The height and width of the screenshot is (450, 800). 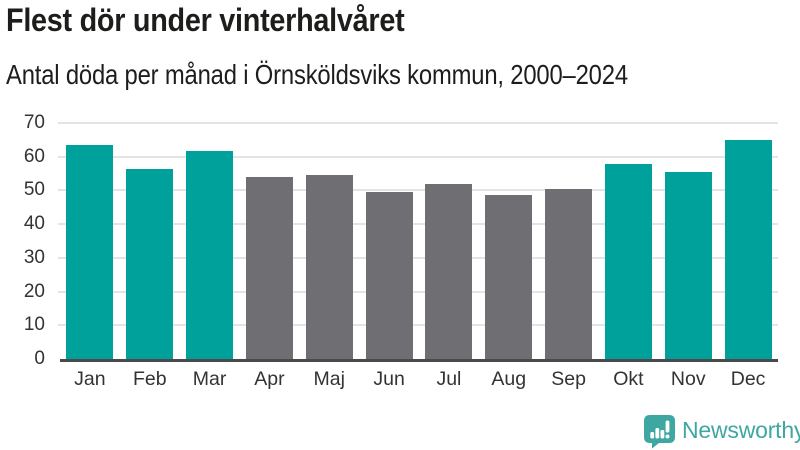 I want to click on bar-maj, so click(x=329, y=266).